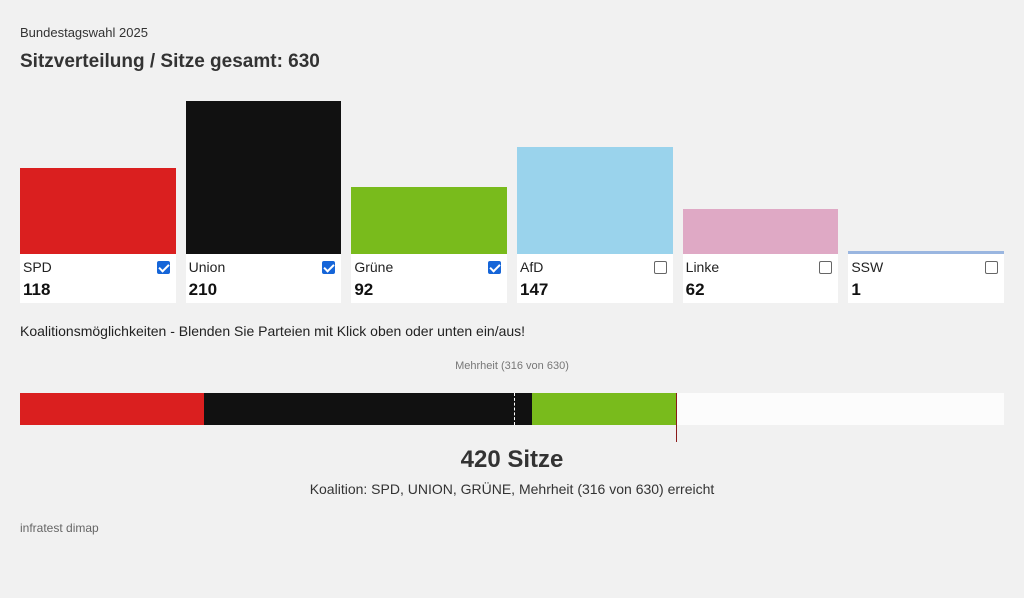 The image size is (1024, 598). Describe the element at coordinates (429, 278) in the screenshot. I see `party-card-gruene: Grüne 92` at that location.